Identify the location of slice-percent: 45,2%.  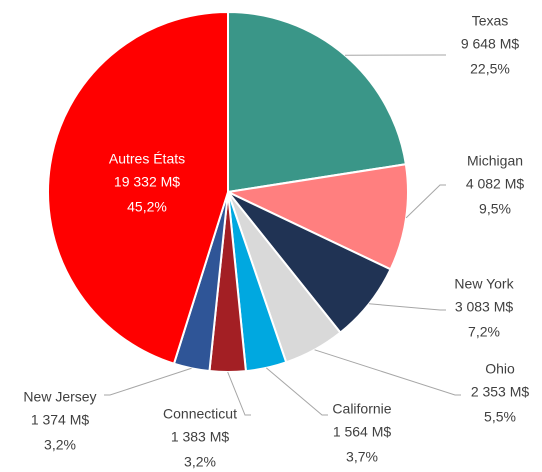
(147, 207).